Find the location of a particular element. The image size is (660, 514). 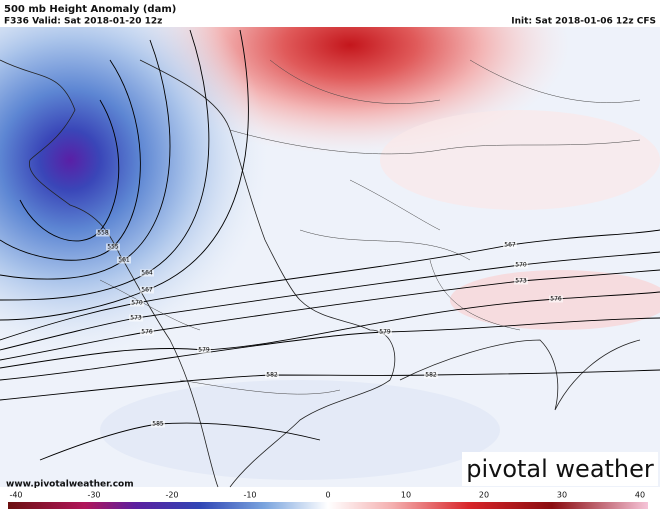

colorbar-tick-label: -40 is located at coordinates (15, 495).